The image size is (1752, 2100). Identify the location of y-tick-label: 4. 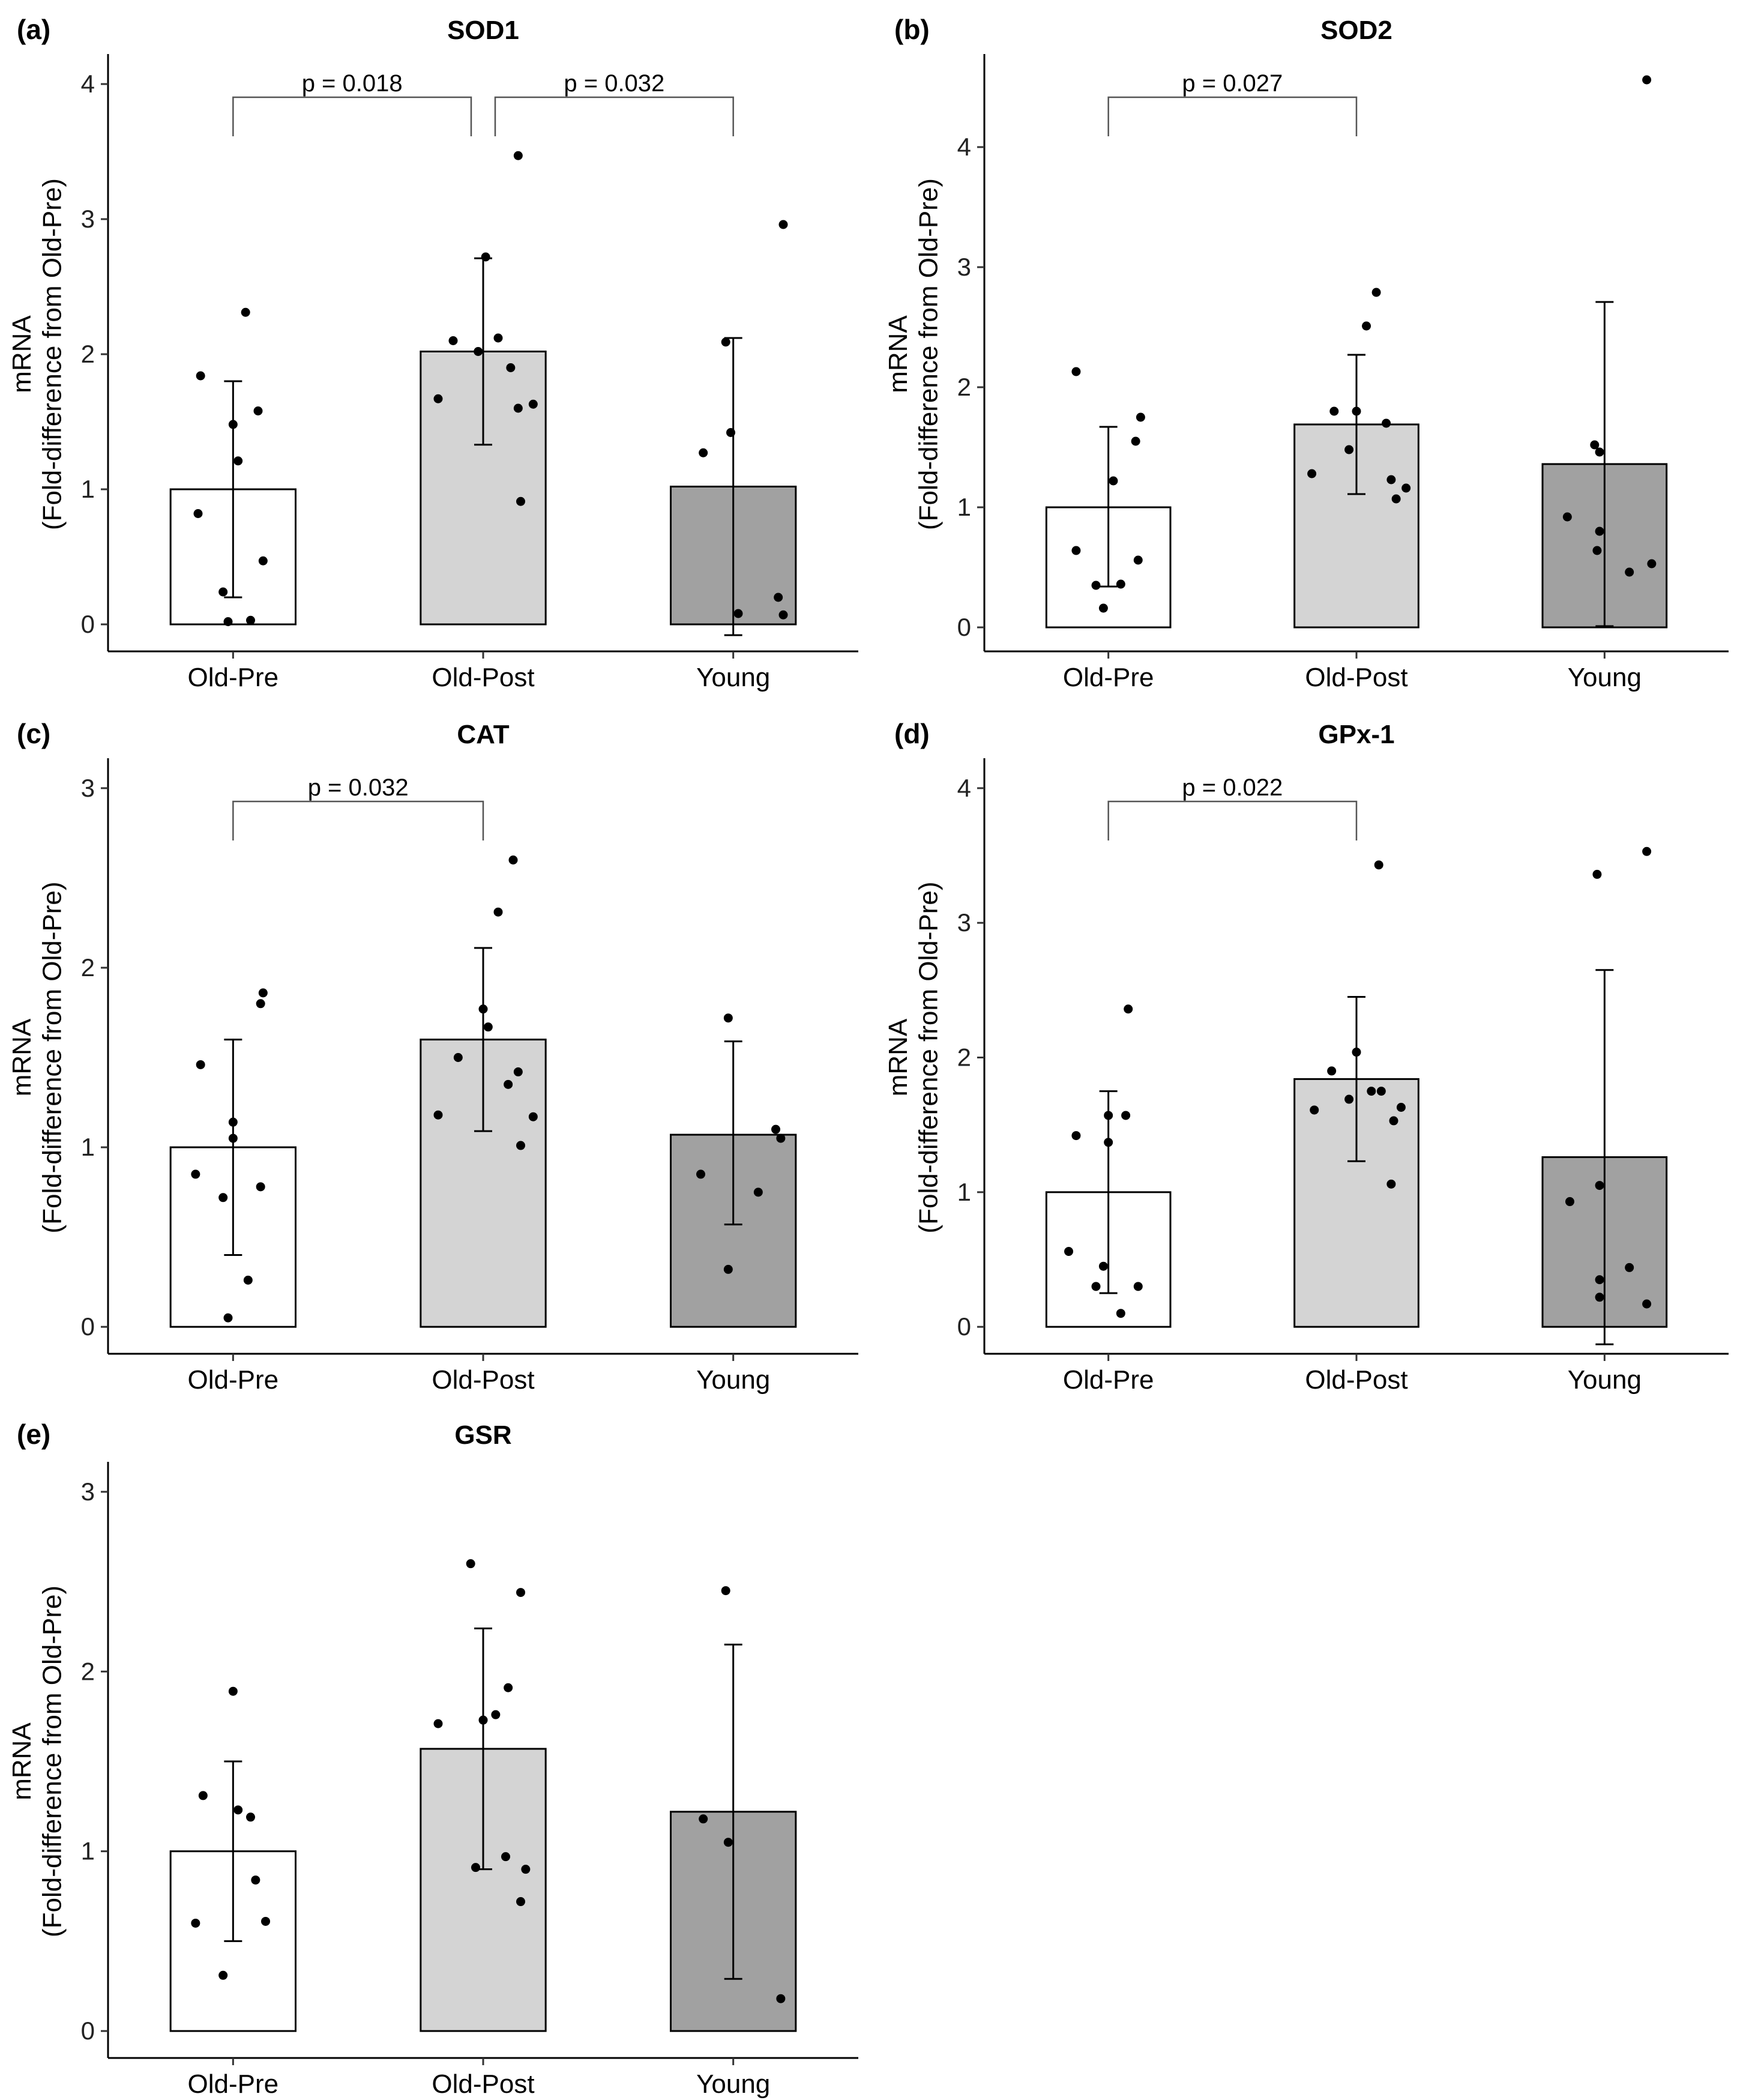
(964, 788).